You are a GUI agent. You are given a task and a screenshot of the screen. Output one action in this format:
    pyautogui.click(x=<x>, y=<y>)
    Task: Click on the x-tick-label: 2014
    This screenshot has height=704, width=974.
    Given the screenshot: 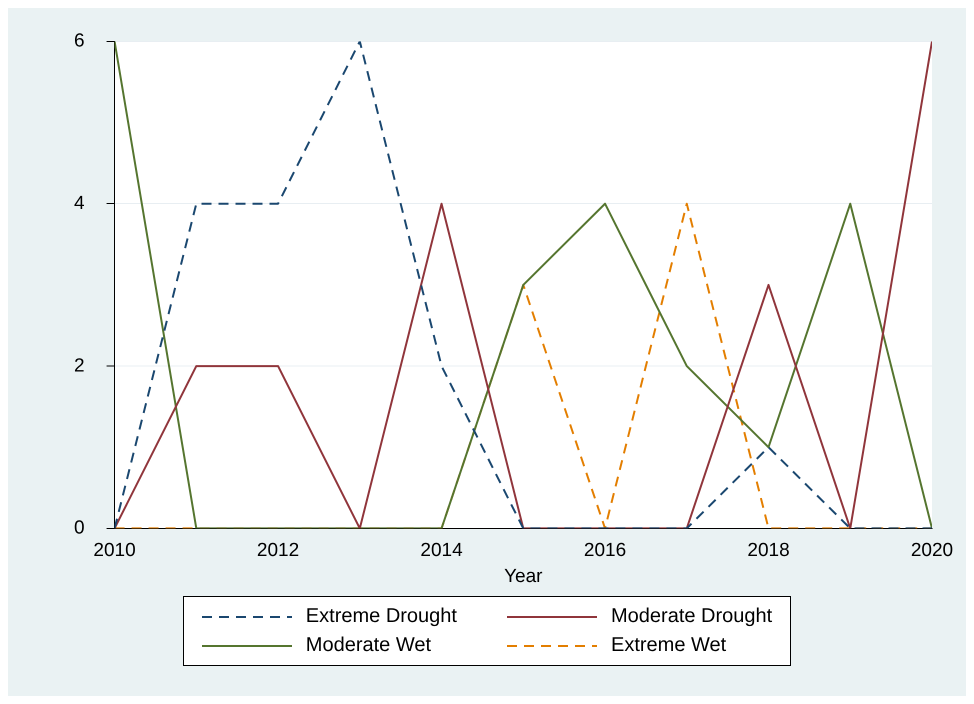 What is the action you would take?
    pyautogui.click(x=442, y=551)
    